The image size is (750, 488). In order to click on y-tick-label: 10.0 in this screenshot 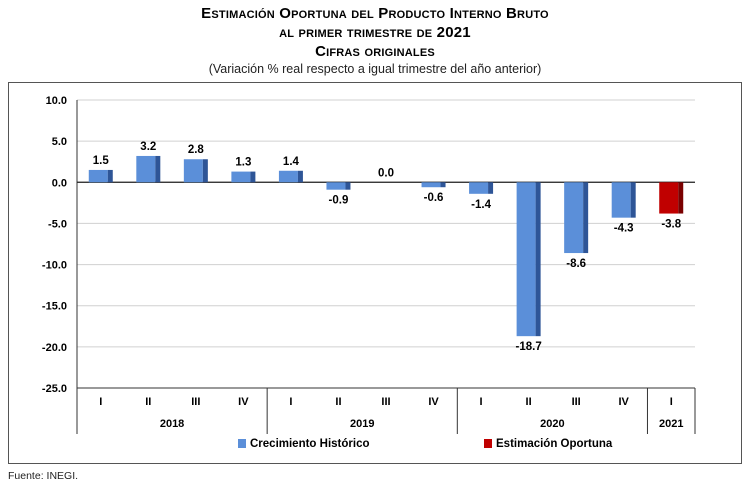, I will do `click(56, 101)`.